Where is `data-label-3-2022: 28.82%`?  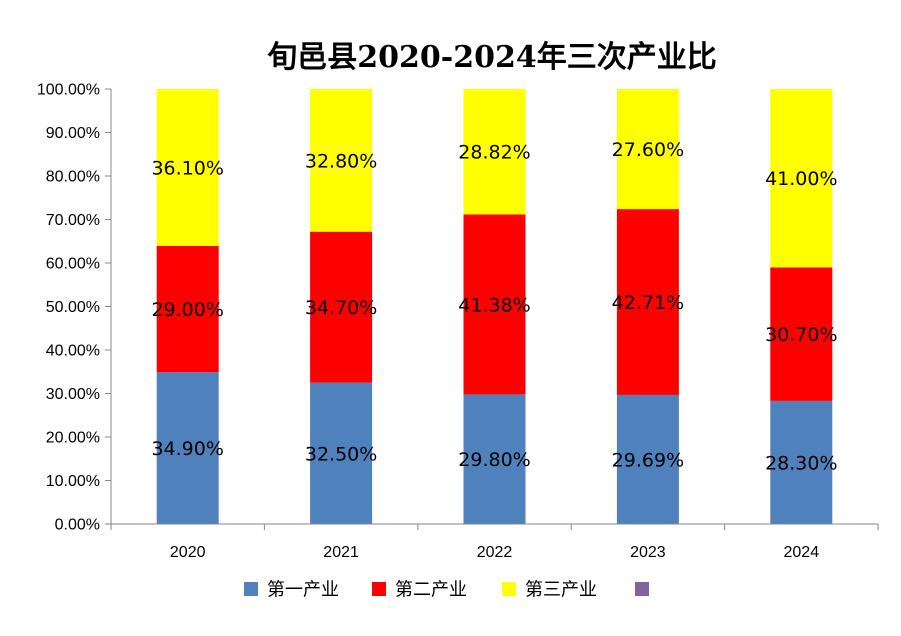 data-label-3-2022: 28.82% is located at coordinates (494, 153).